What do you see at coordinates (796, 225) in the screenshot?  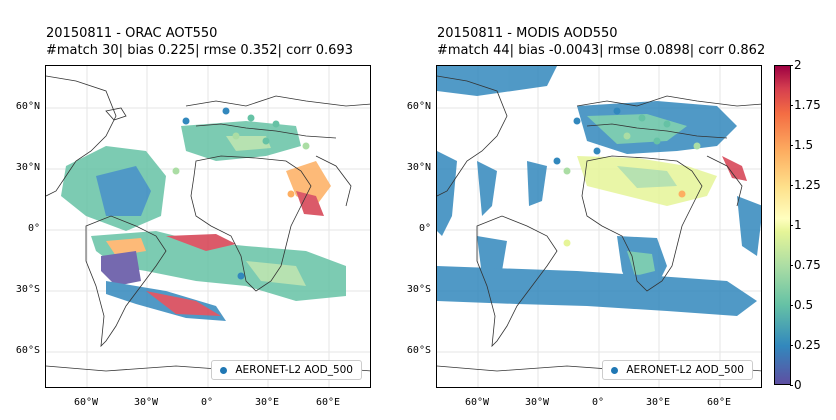 I see `colorbar-tick-1: 1` at bounding box center [796, 225].